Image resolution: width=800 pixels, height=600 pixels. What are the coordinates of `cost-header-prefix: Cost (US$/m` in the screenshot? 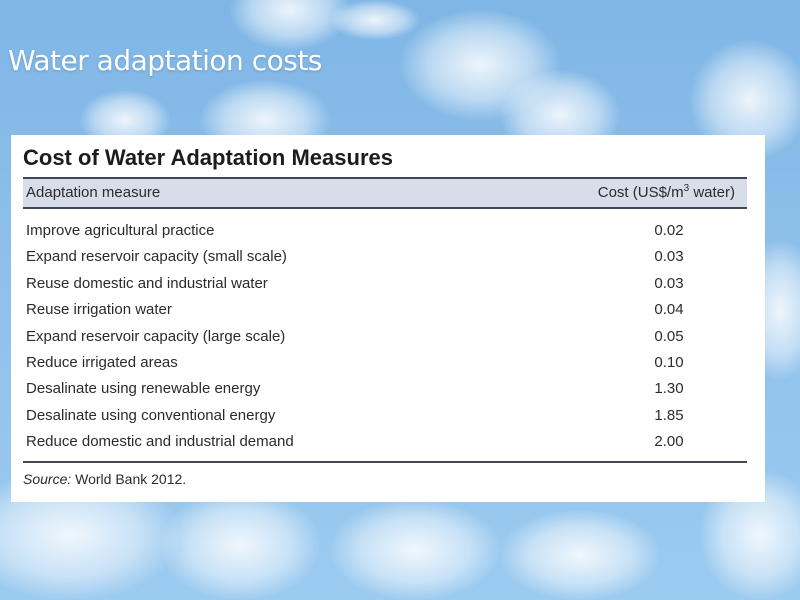 It's located at (640, 192).